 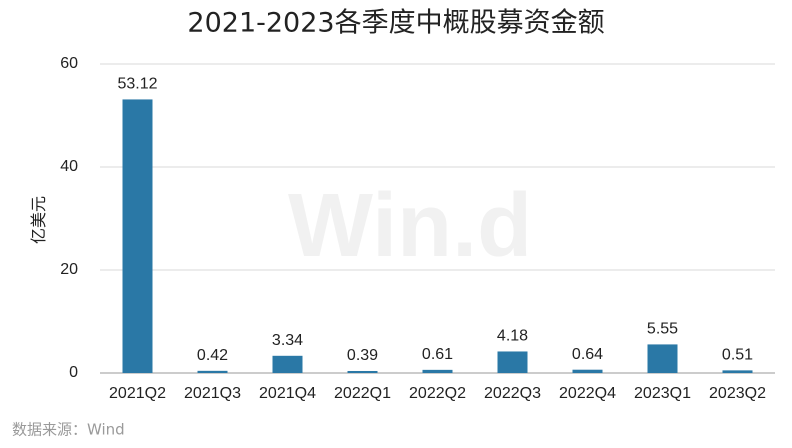 I want to click on x-tick-label: 2021Q3, so click(x=212, y=393).